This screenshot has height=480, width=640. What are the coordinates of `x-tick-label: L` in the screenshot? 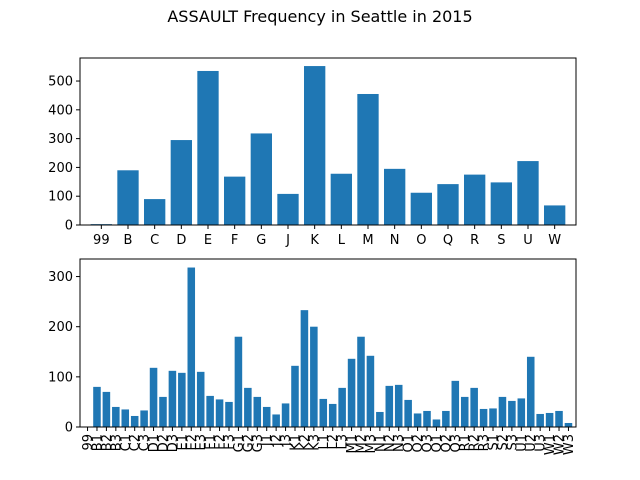 It's located at (342, 240).